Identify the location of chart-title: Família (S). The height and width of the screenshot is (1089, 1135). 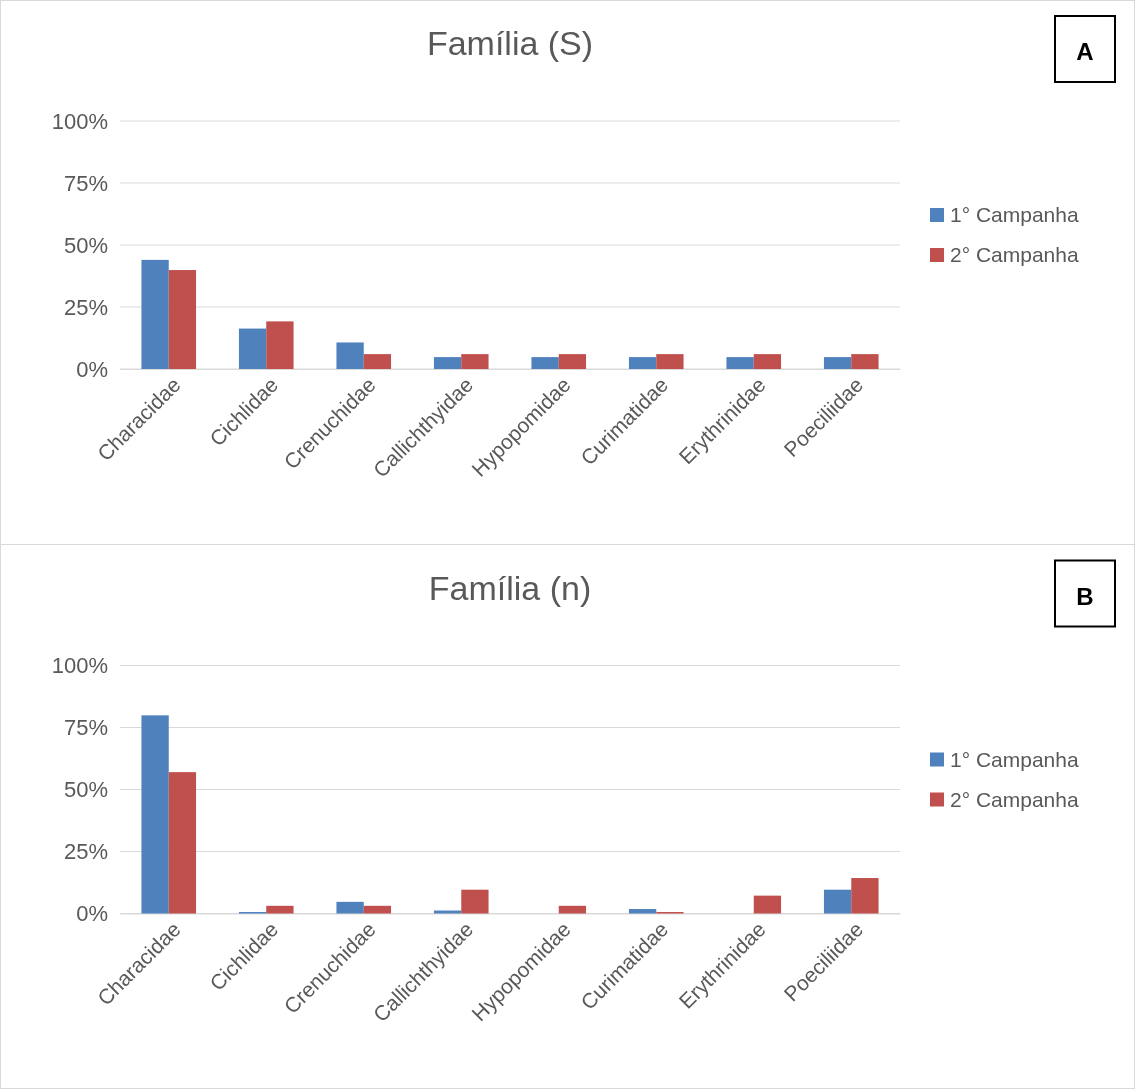
(510, 43).